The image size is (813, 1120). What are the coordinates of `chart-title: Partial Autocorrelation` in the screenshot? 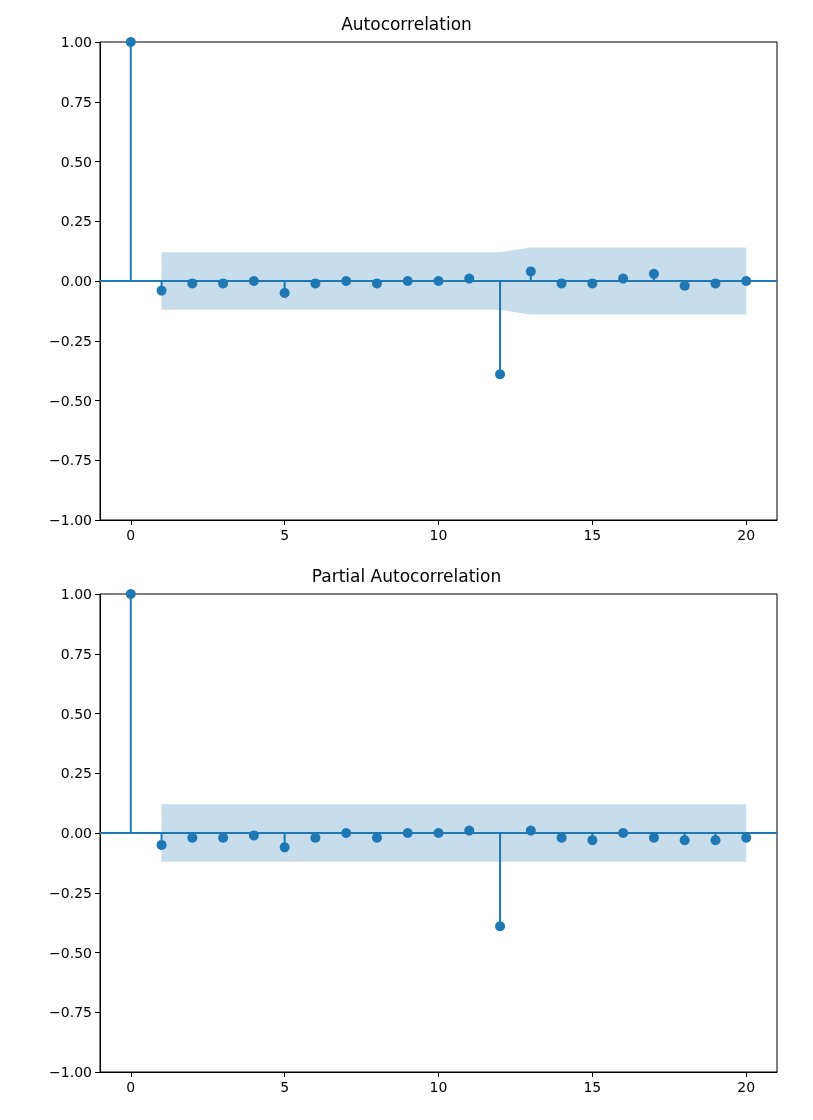 It's located at (406, 575).